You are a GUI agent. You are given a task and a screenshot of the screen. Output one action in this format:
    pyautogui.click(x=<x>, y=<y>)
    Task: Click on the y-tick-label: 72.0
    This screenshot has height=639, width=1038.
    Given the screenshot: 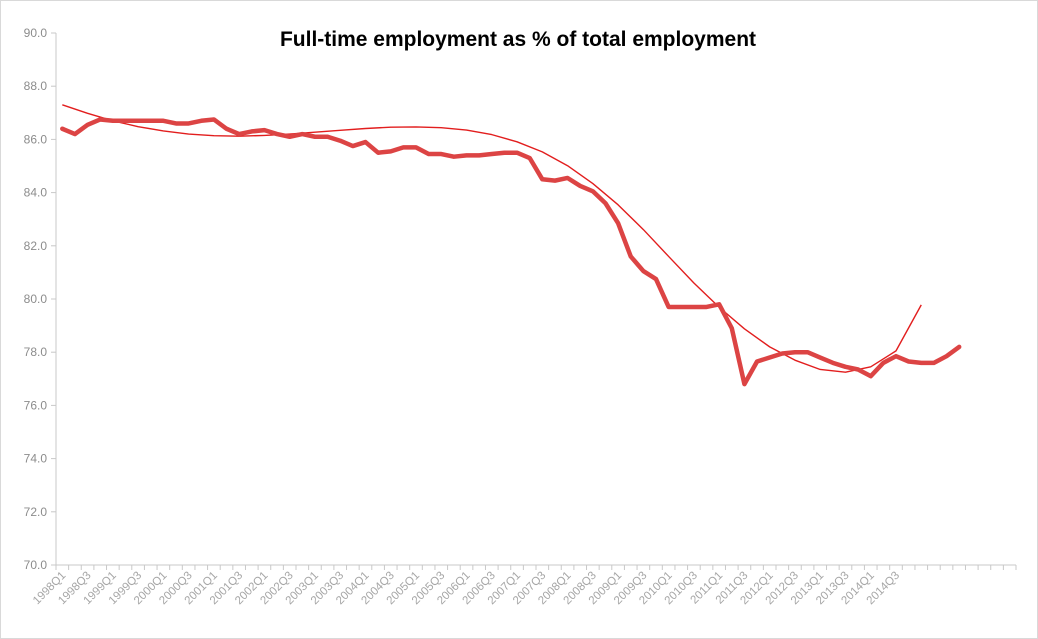 What is the action you would take?
    pyautogui.click(x=36, y=512)
    